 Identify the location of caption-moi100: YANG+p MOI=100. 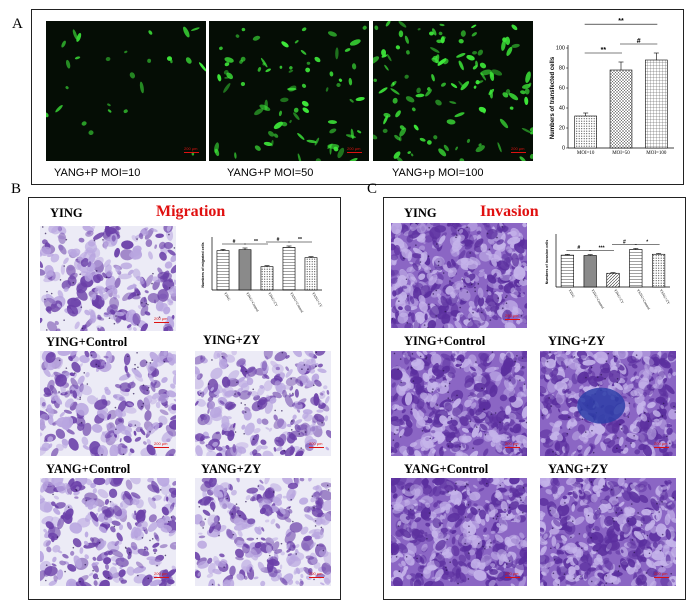
(438, 173).